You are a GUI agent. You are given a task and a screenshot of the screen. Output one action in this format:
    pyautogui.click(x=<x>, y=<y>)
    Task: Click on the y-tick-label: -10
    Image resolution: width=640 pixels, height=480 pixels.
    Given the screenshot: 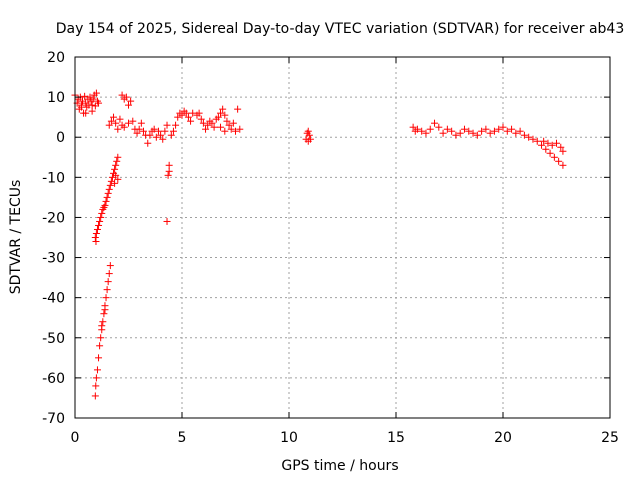 What is the action you would take?
    pyautogui.click(x=53, y=178)
    